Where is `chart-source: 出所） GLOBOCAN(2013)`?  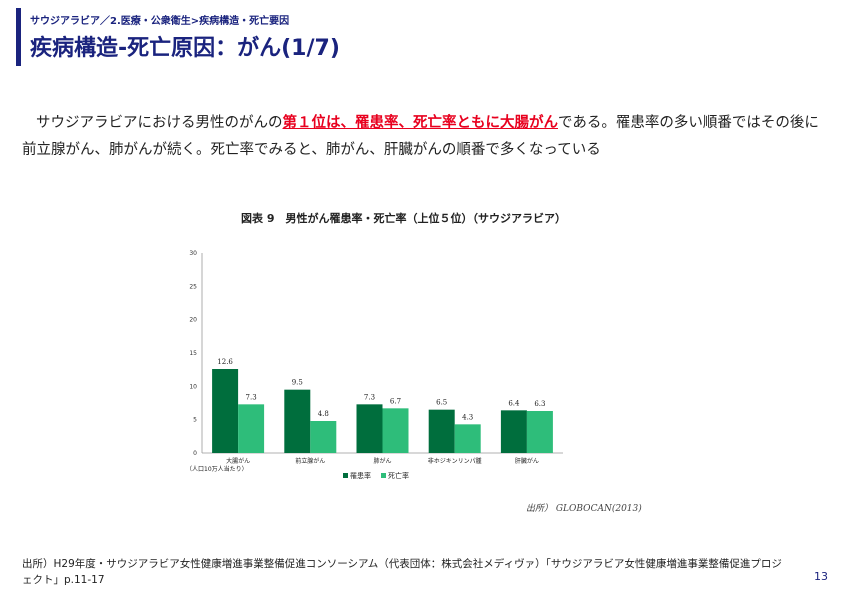 chart-source: 出所） GLOBOCAN(2013) is located at coordinates (584, 508).